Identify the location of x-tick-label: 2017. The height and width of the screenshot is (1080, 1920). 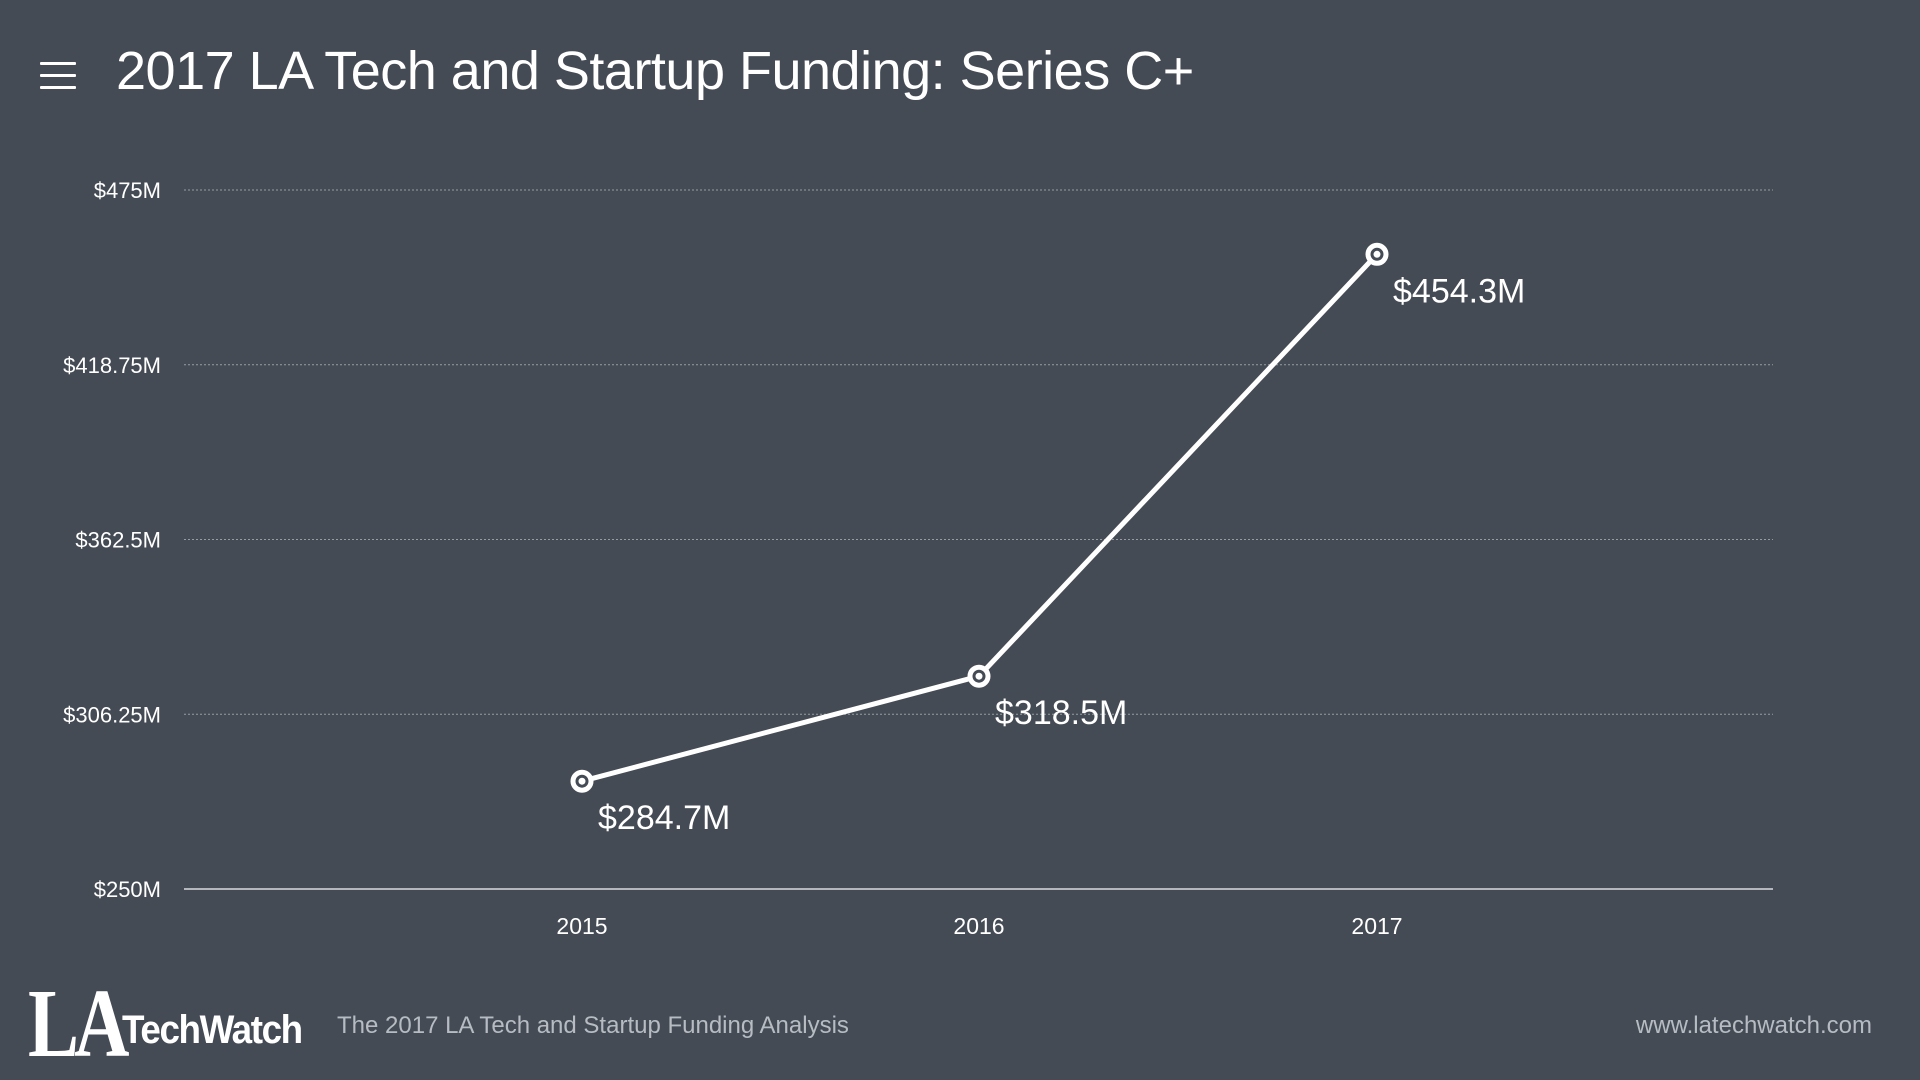
(1376, 926).